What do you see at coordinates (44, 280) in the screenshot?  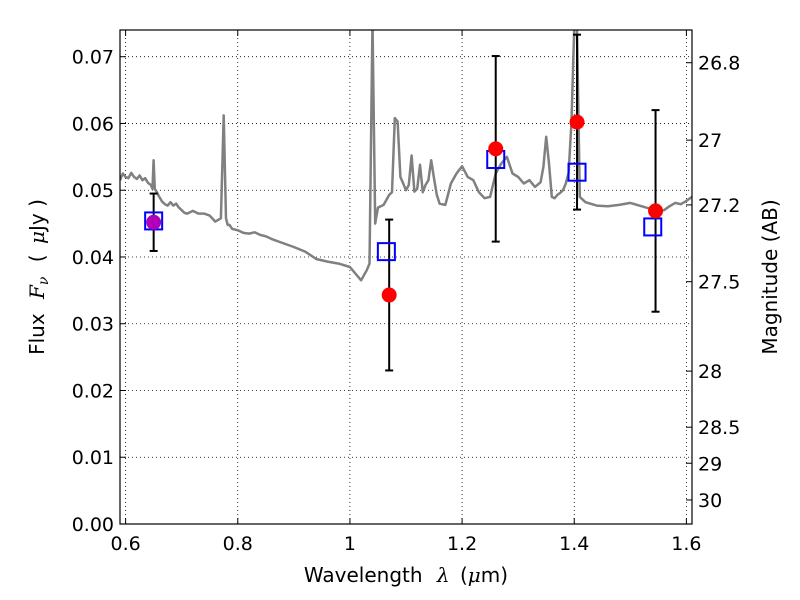 I see `y-axis-label-sub: ν` at bounding box center [44, 280].